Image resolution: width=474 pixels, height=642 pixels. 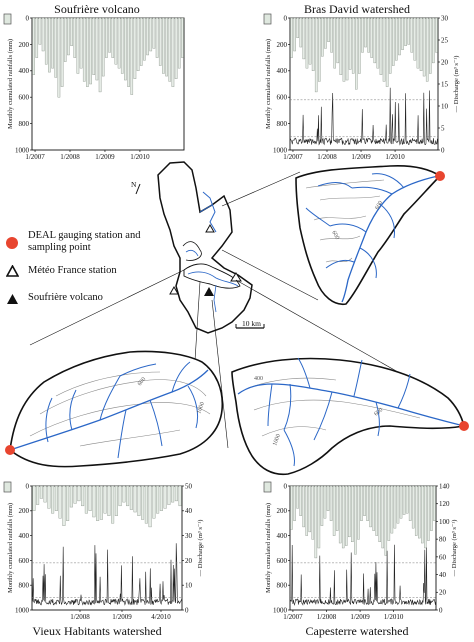 I want to click on x-tick-label: 1/2010, so click(x=395, y=157).